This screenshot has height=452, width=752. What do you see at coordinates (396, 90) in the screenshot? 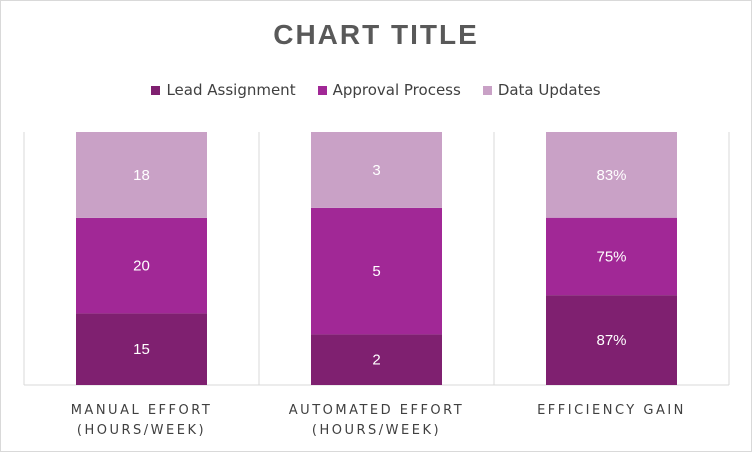
I see `legend-label: Approval Process` at bounding box center [396, 90].